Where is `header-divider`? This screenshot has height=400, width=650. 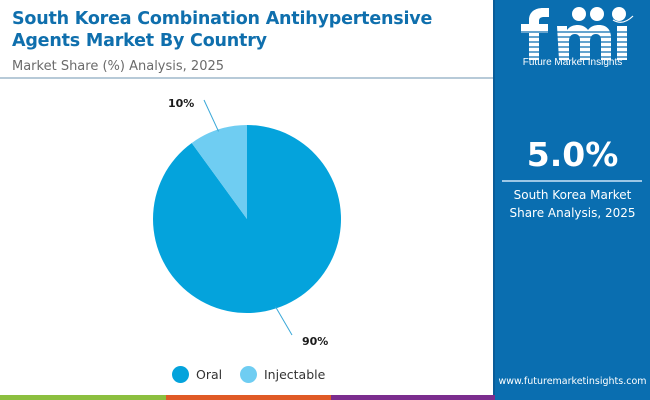 header-divider is located at coordinates (247, 78).